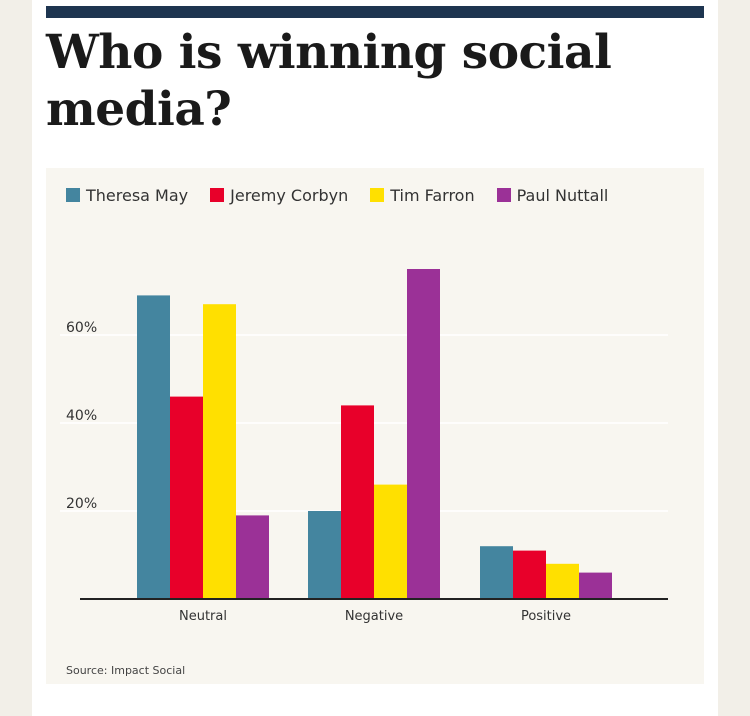  I want to click on bar-tim-farron-neutral, so click(219, 451).